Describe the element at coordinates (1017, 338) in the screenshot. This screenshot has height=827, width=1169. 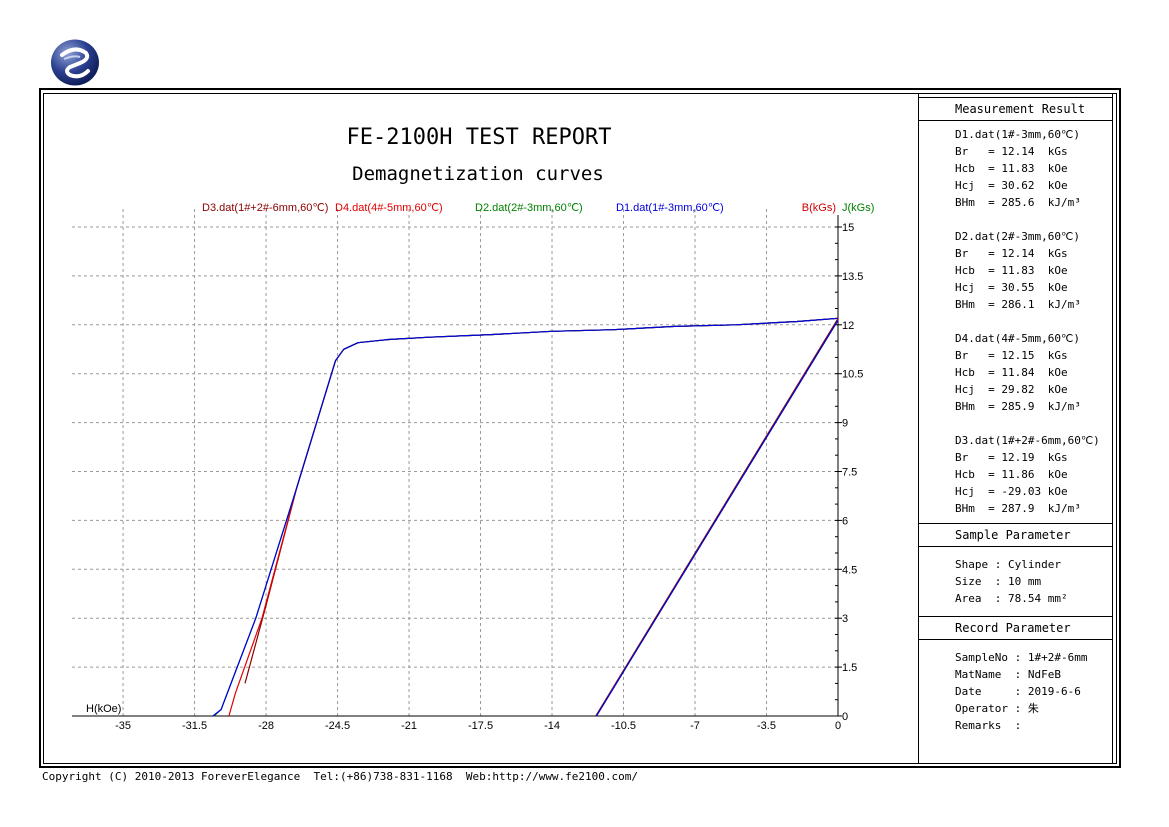
I see `panel-row-title: D4.dat(4#-5mm,60℃)` at that location.